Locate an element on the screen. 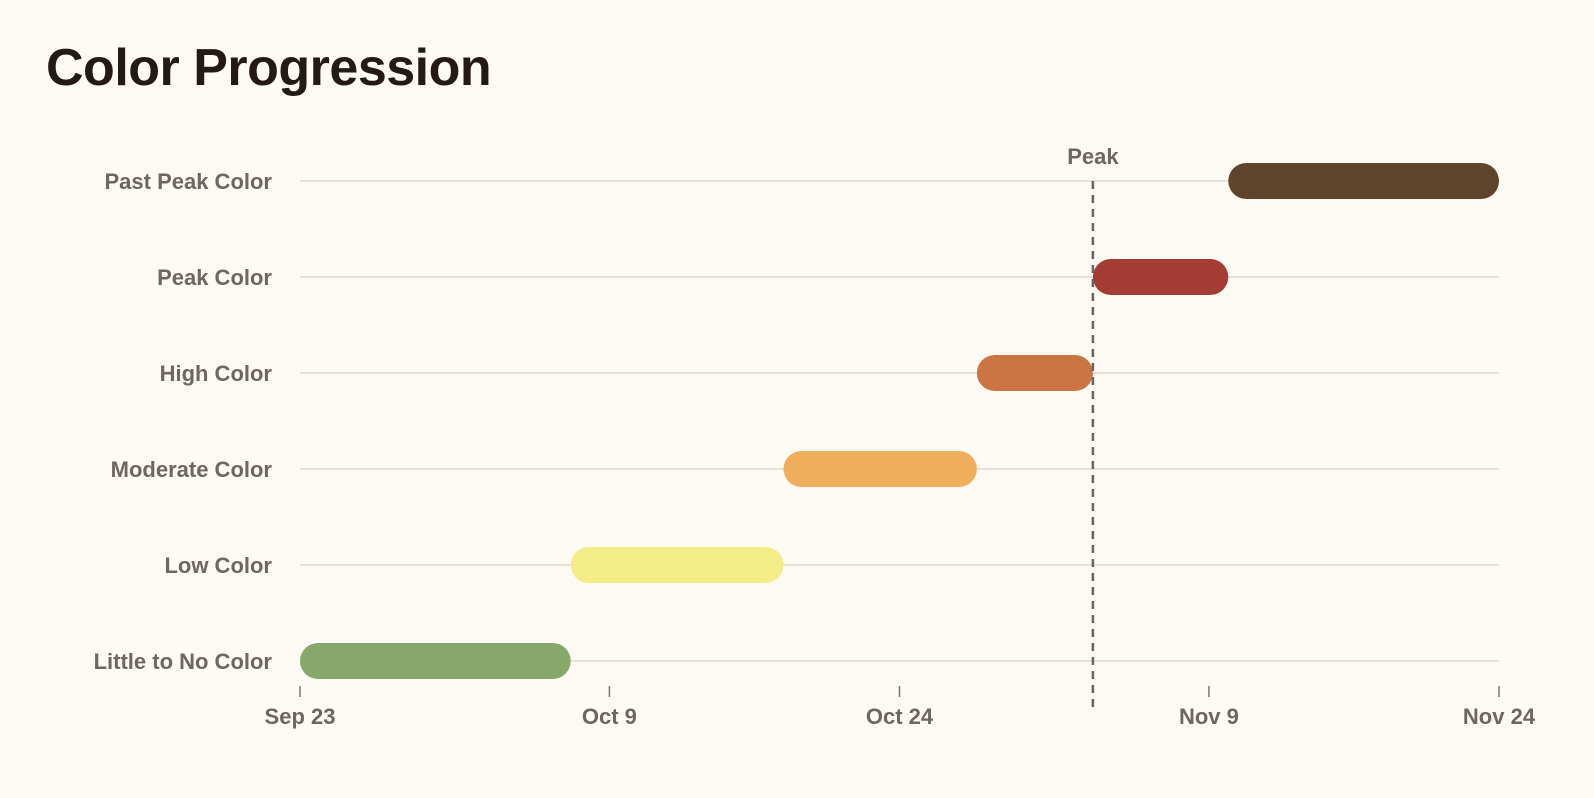 The height and width of the screenshot is (798, 1594). x-axis: Sep 23 Oct 9 Oct 24 Nov 9 Nov 24 is located at coordinates (900, 707).